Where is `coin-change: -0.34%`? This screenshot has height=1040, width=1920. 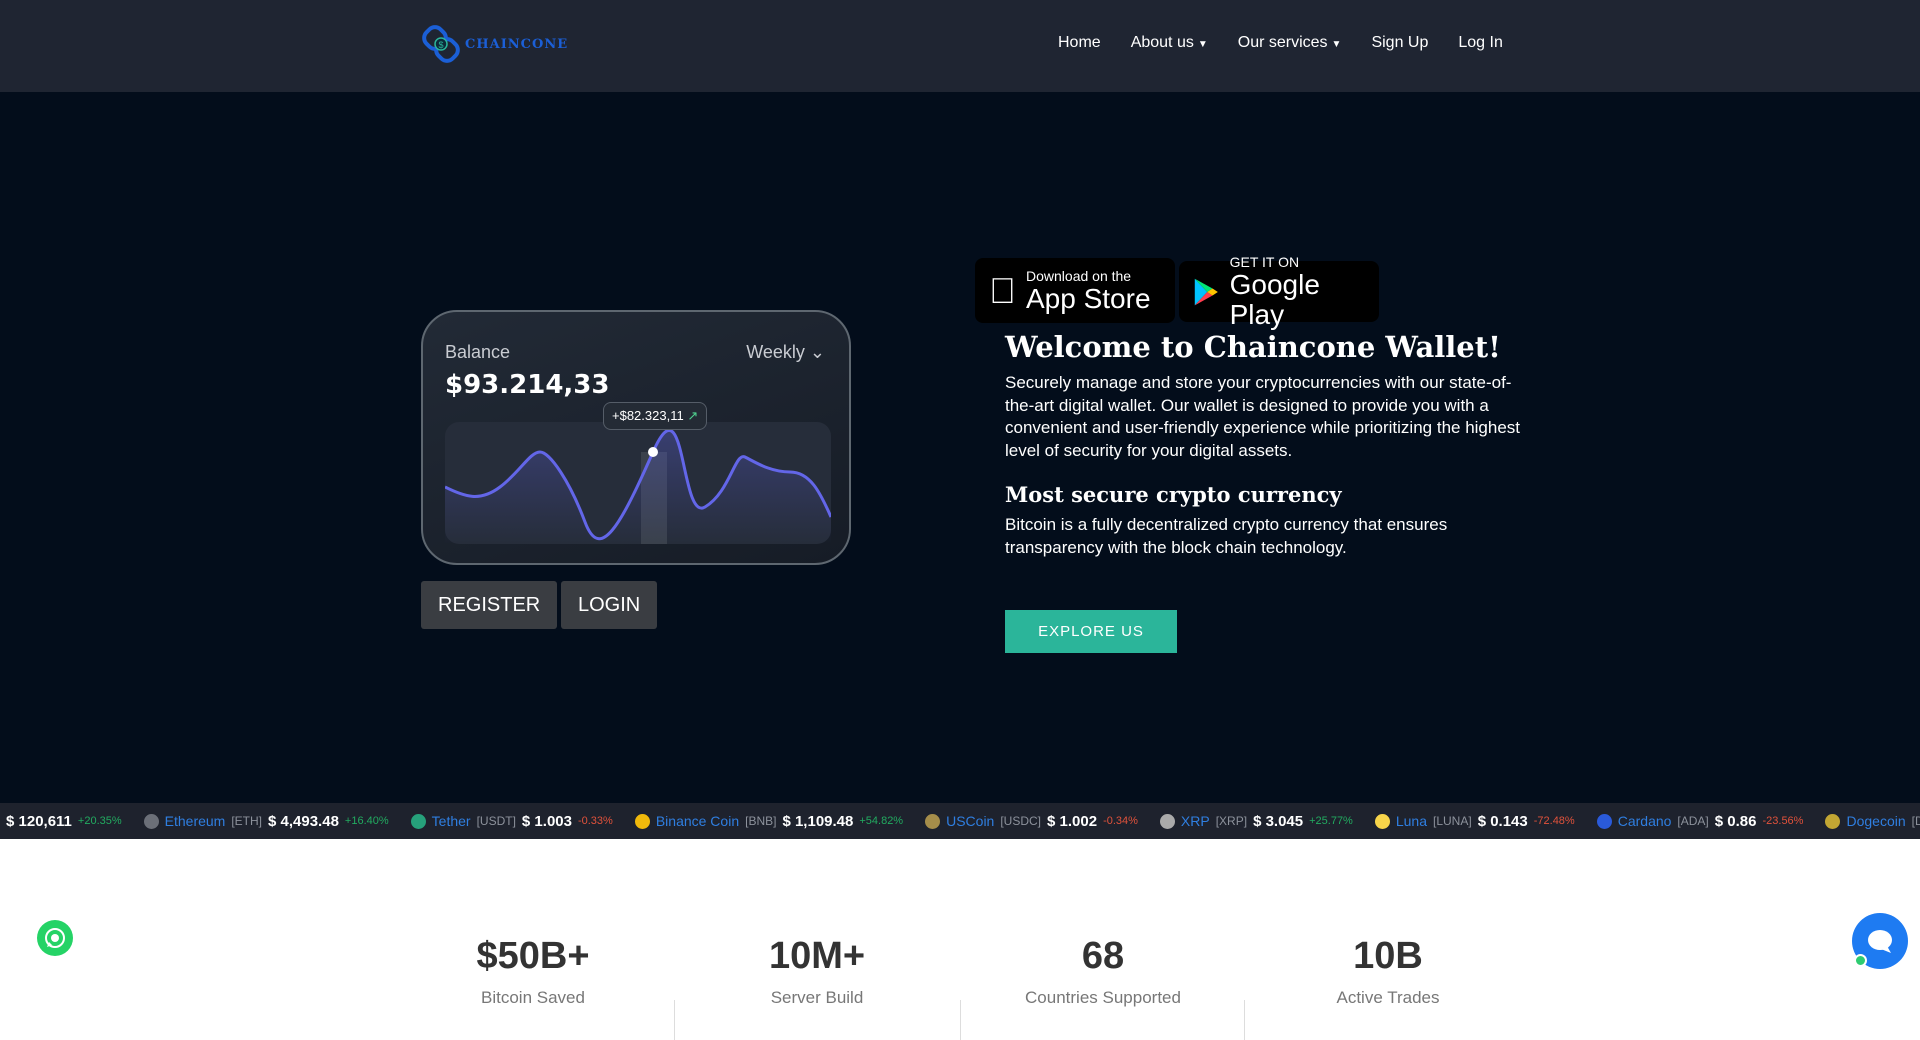
coin-change: -0.34% is located at coordinates (1120, 821).